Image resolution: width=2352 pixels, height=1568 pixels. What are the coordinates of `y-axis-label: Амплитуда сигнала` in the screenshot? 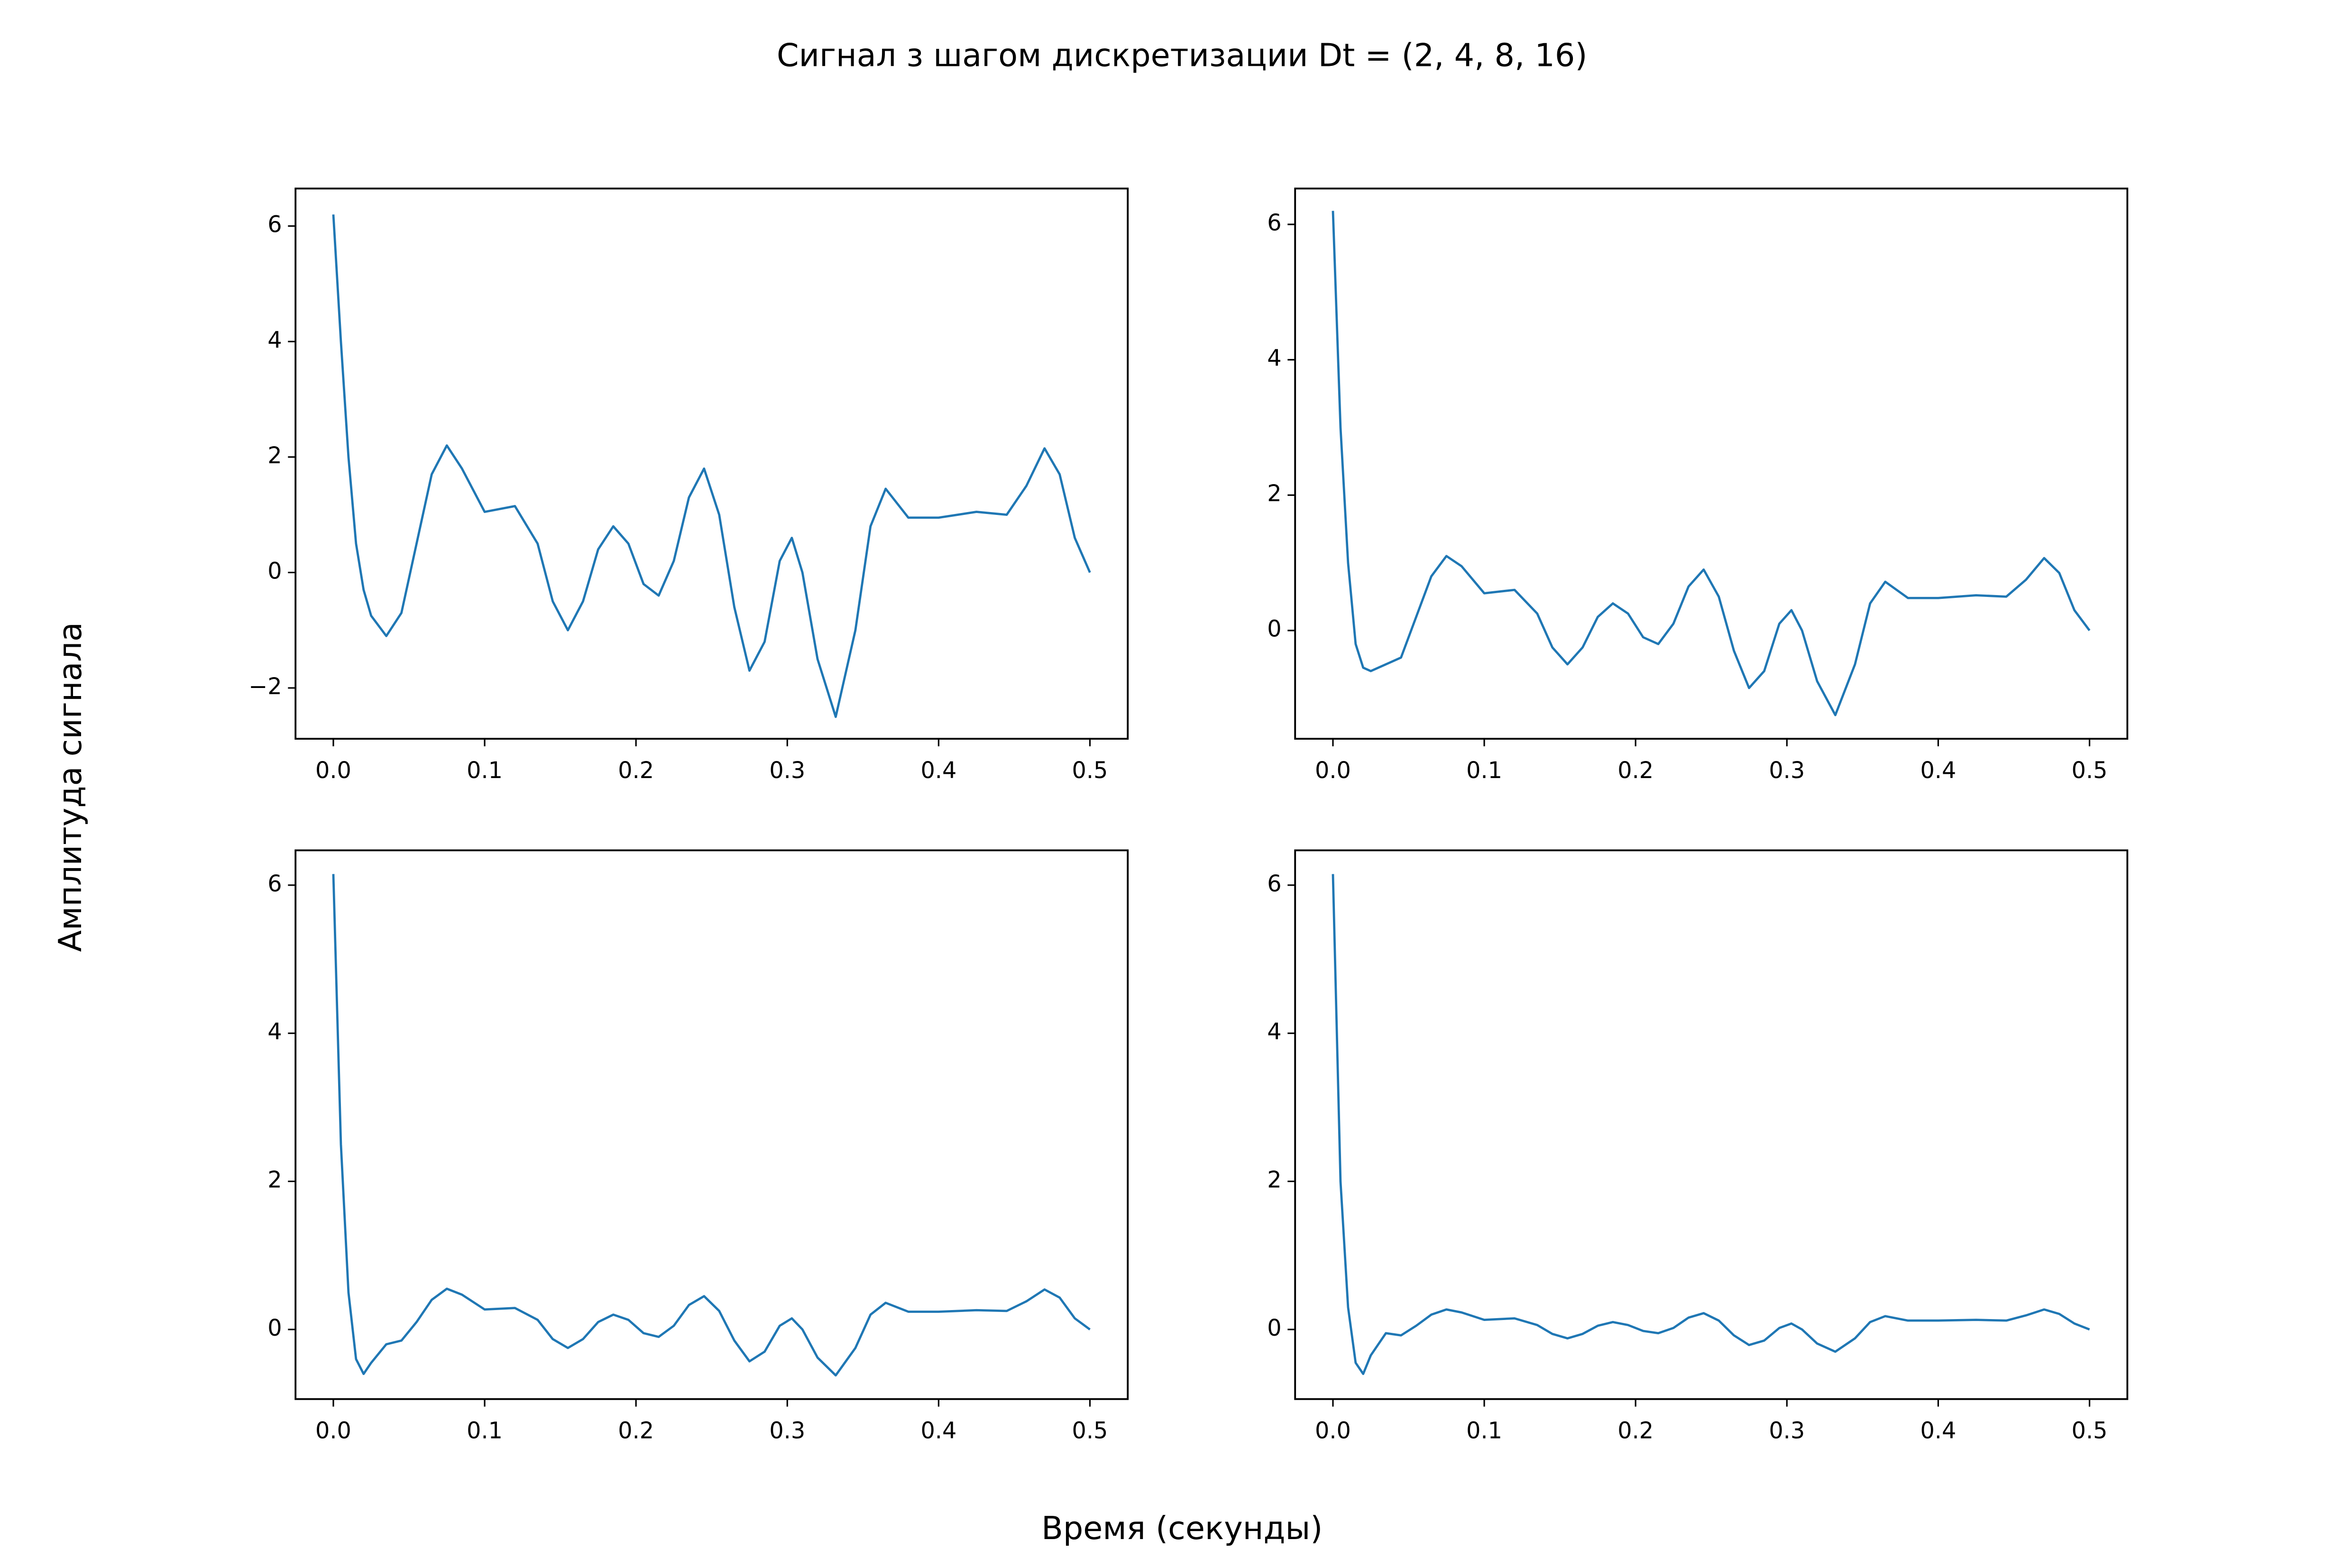 It's located at (70, 787).